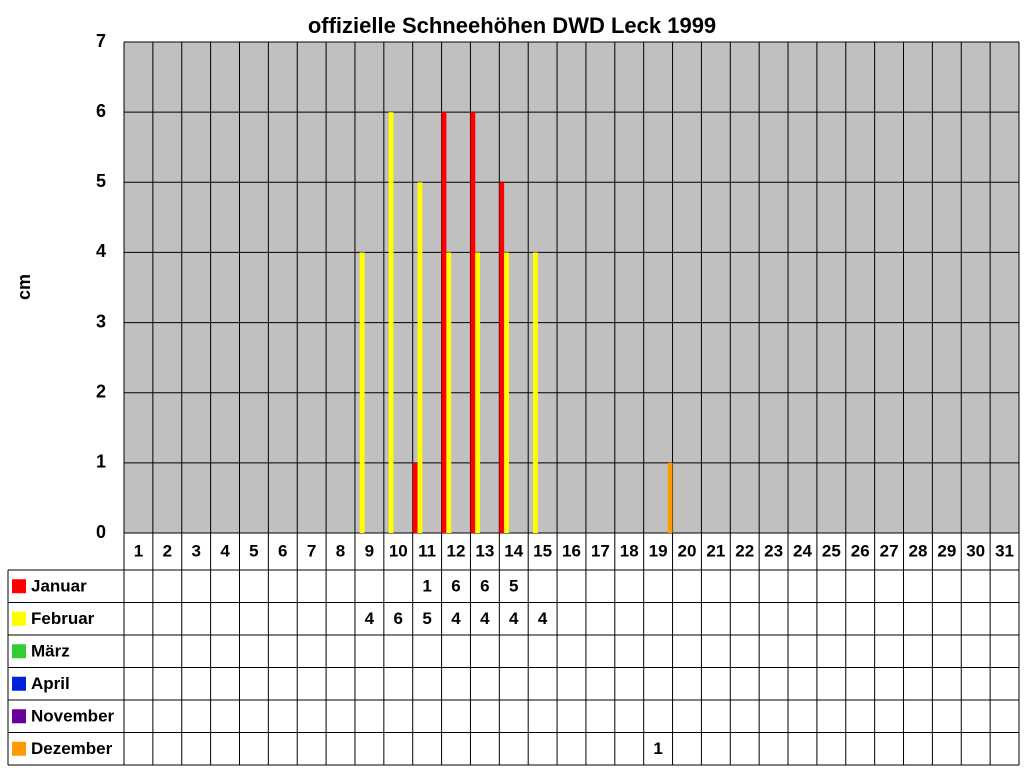  Describe the element at coordinates (860, 550) in the screenshot. I see `x-tick-label: 26` at that location.